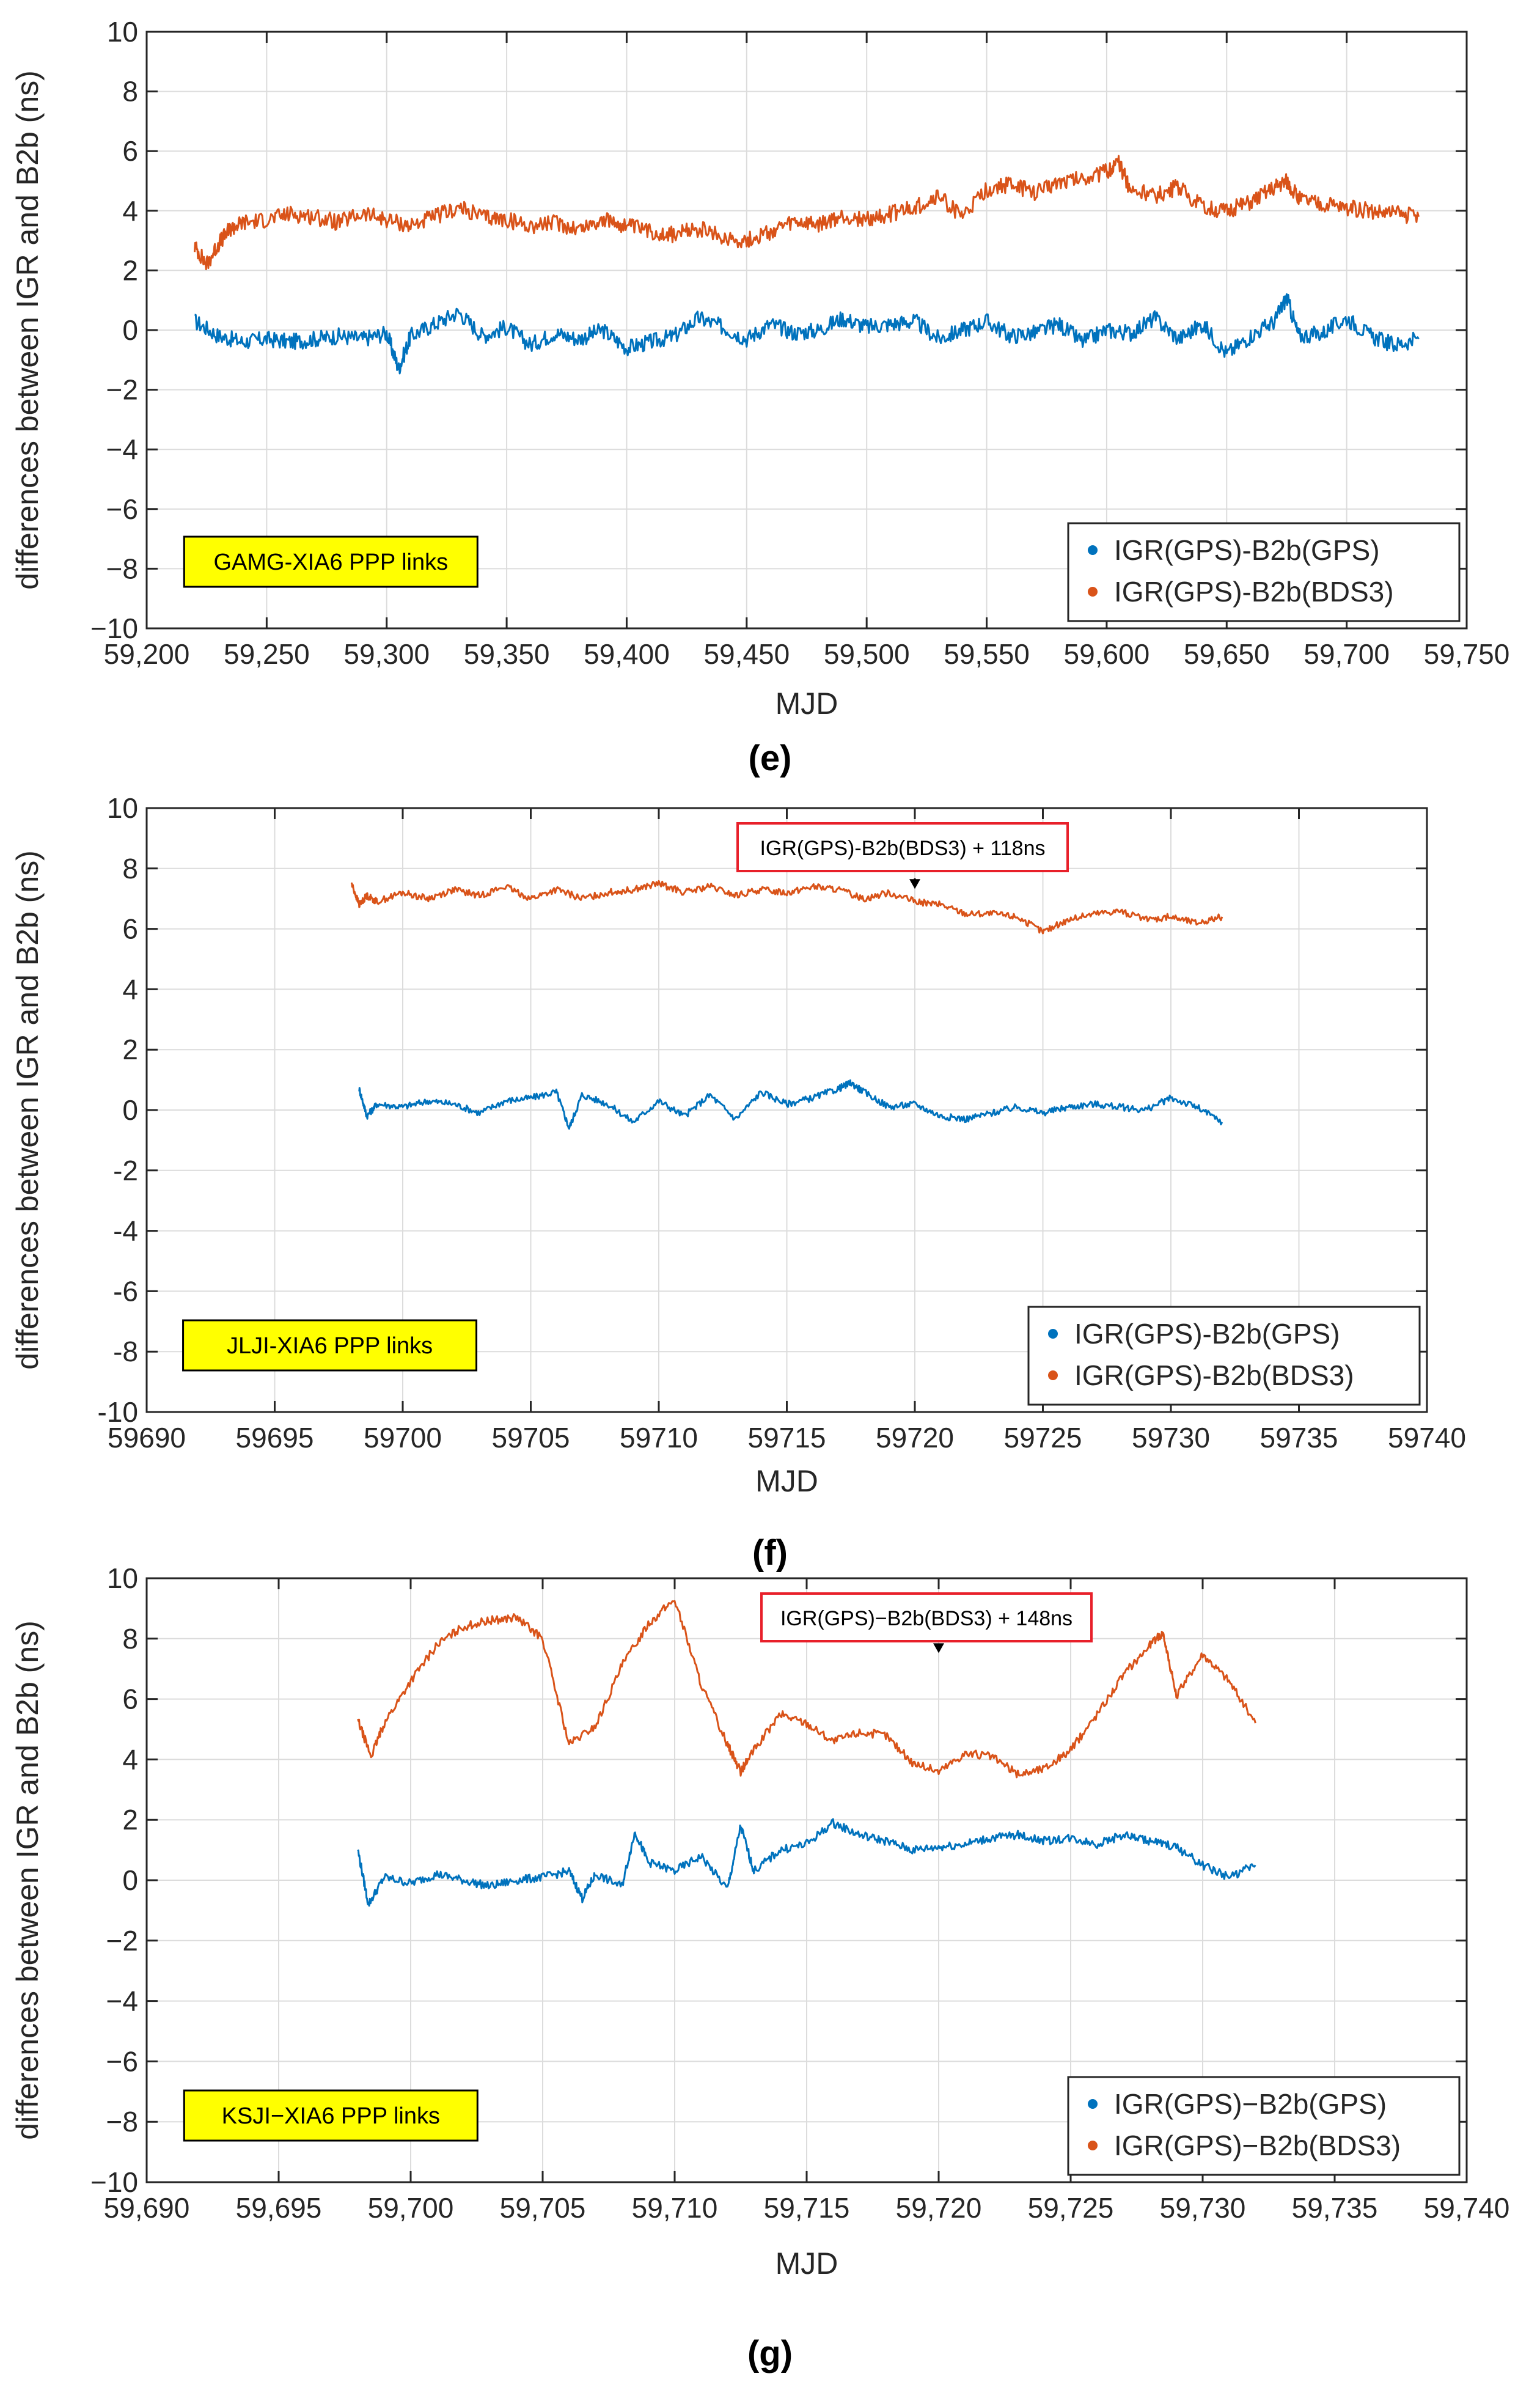 The height and width of the screenshot is (2390, 1540). What do you see at coordinates (807, 2208) in the screenshot?
I see `x-tick-label: 59,715` at bounding box center [807, 2208].